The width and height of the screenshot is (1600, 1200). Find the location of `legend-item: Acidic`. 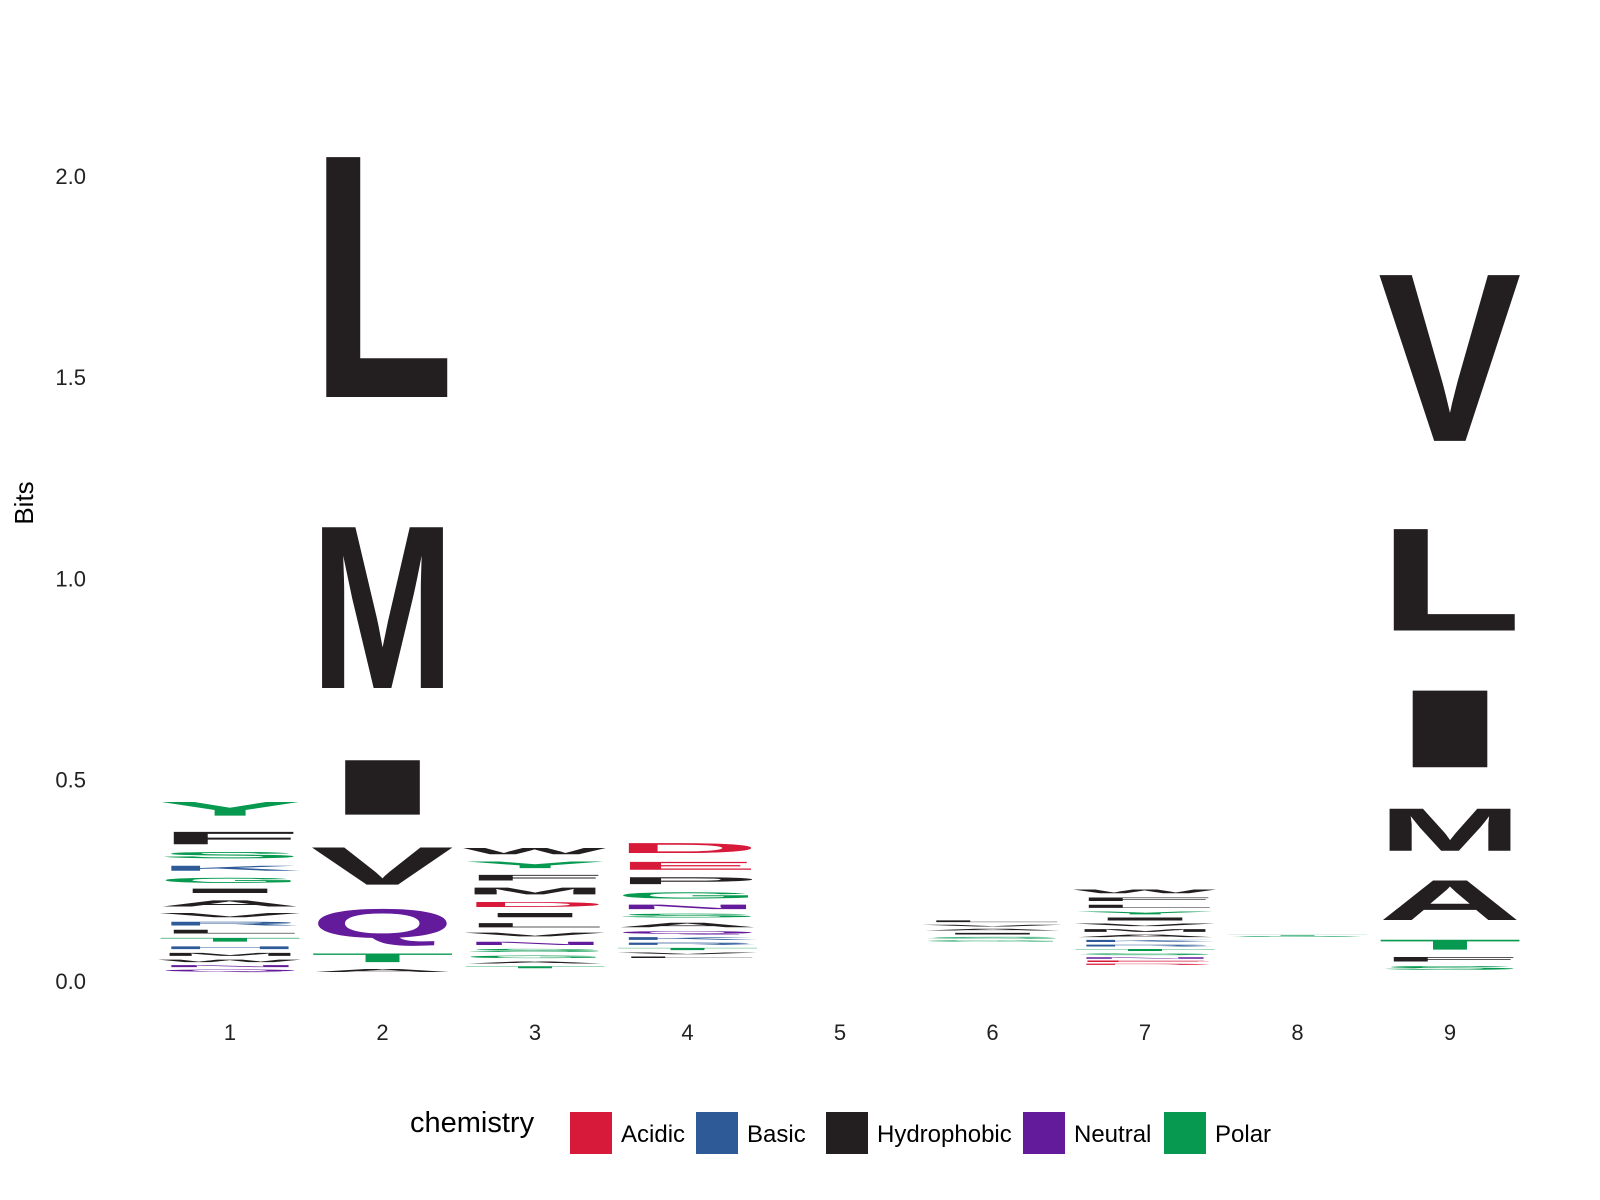

legend-item: Acidic is located at coordinates (627, 1133).